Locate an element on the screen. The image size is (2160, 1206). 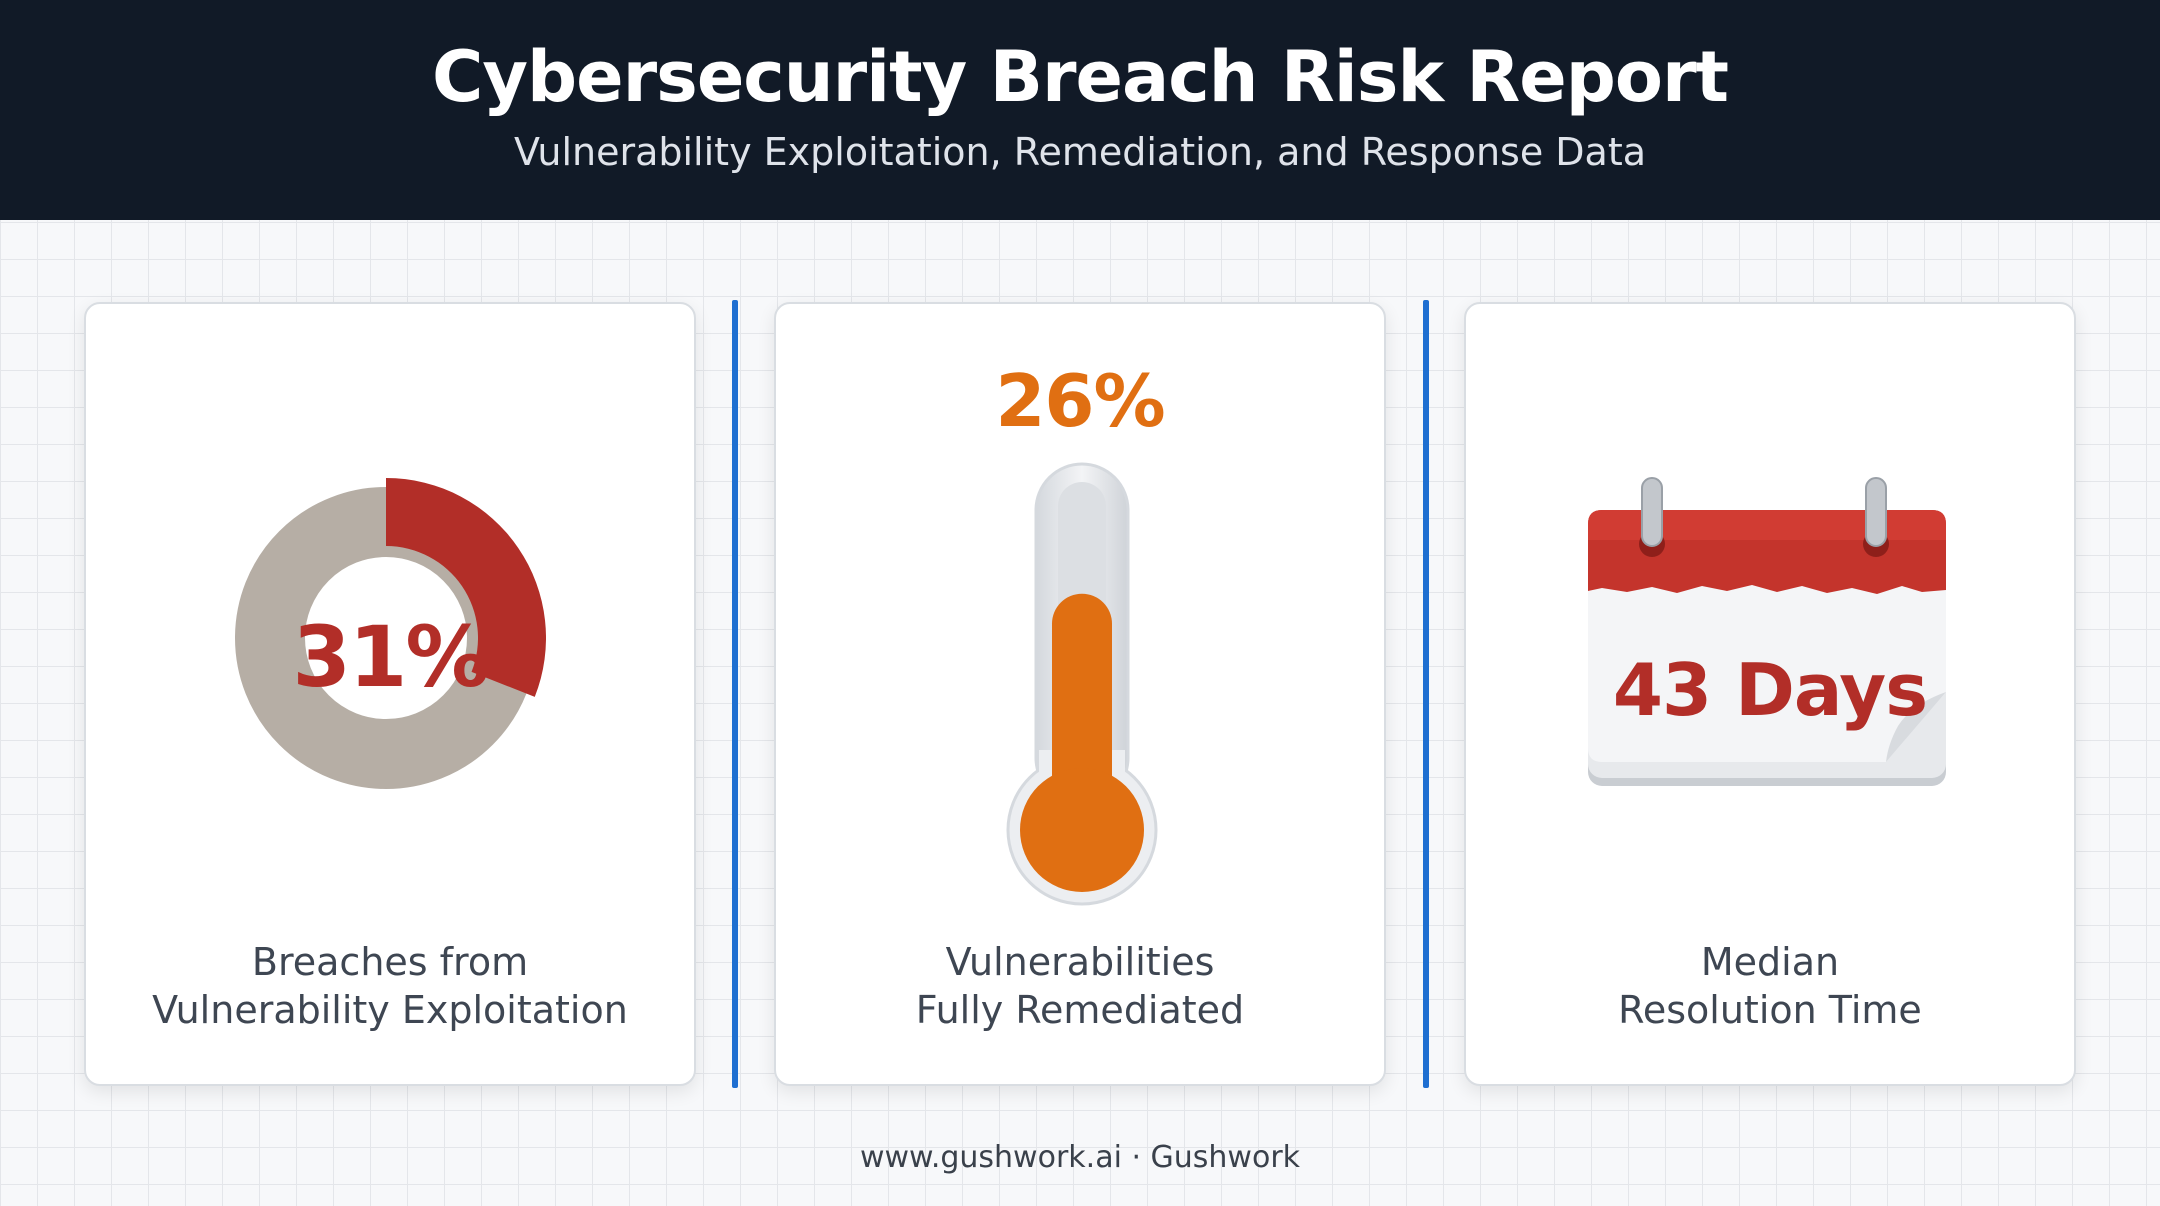
stat-label-line2: Resolution Time is located at coordinates (1770, 1010).